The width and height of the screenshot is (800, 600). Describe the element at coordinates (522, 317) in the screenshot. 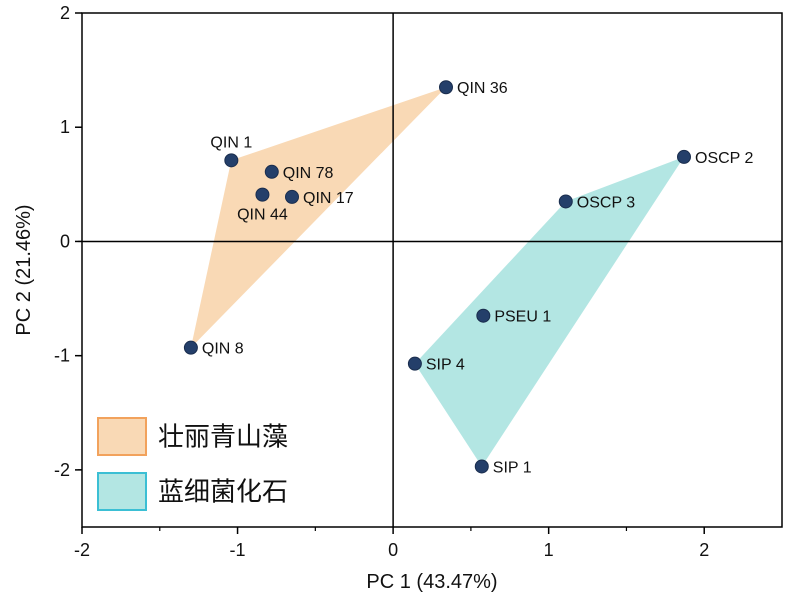

I see `data-point-label: PSEU 1` at that location.